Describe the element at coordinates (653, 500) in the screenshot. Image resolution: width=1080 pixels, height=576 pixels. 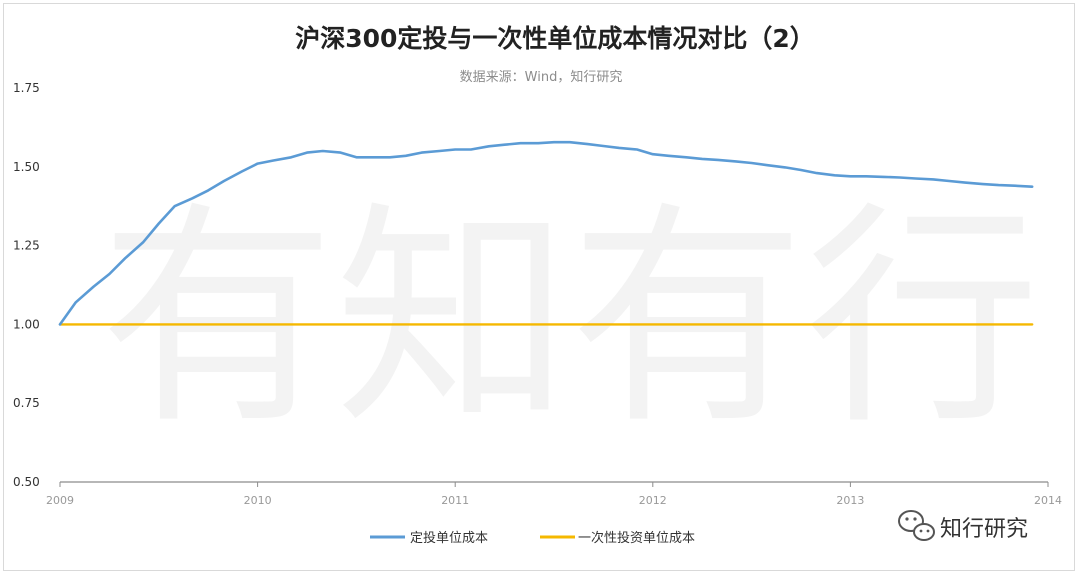
I see `x-tick-label: 2012` at that location.